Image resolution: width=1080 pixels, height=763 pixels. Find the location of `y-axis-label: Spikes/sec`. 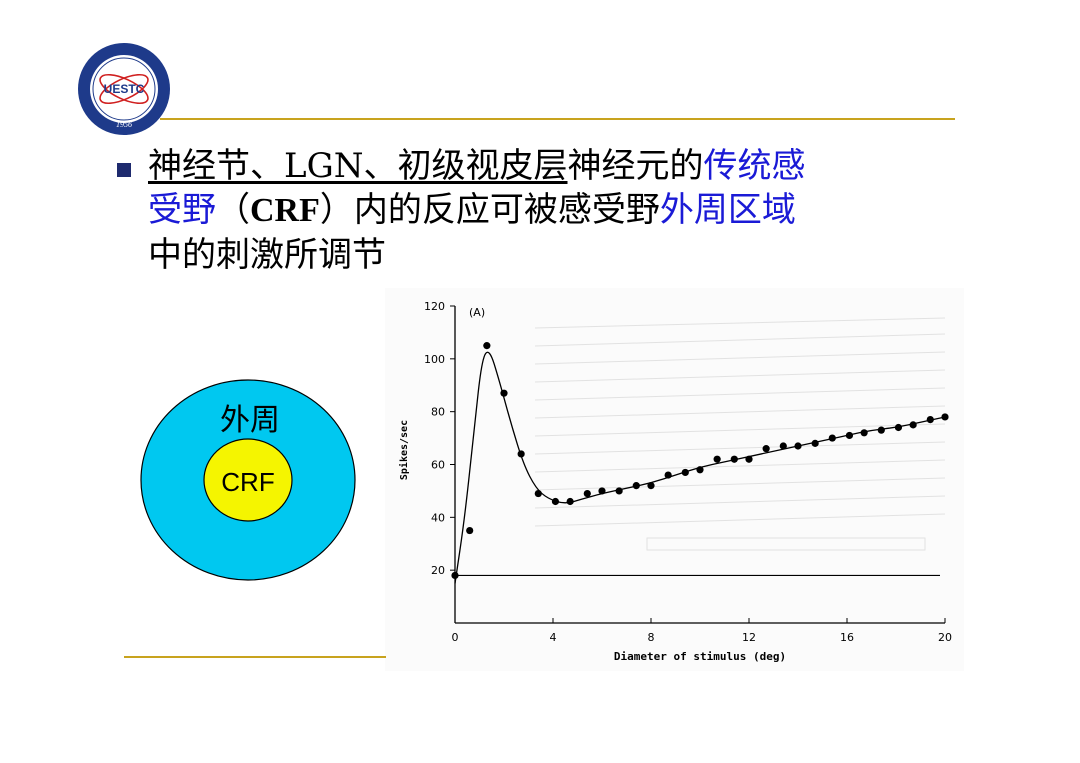

y-axis-label: Spikes/sec is located at coordinates (404, 450).